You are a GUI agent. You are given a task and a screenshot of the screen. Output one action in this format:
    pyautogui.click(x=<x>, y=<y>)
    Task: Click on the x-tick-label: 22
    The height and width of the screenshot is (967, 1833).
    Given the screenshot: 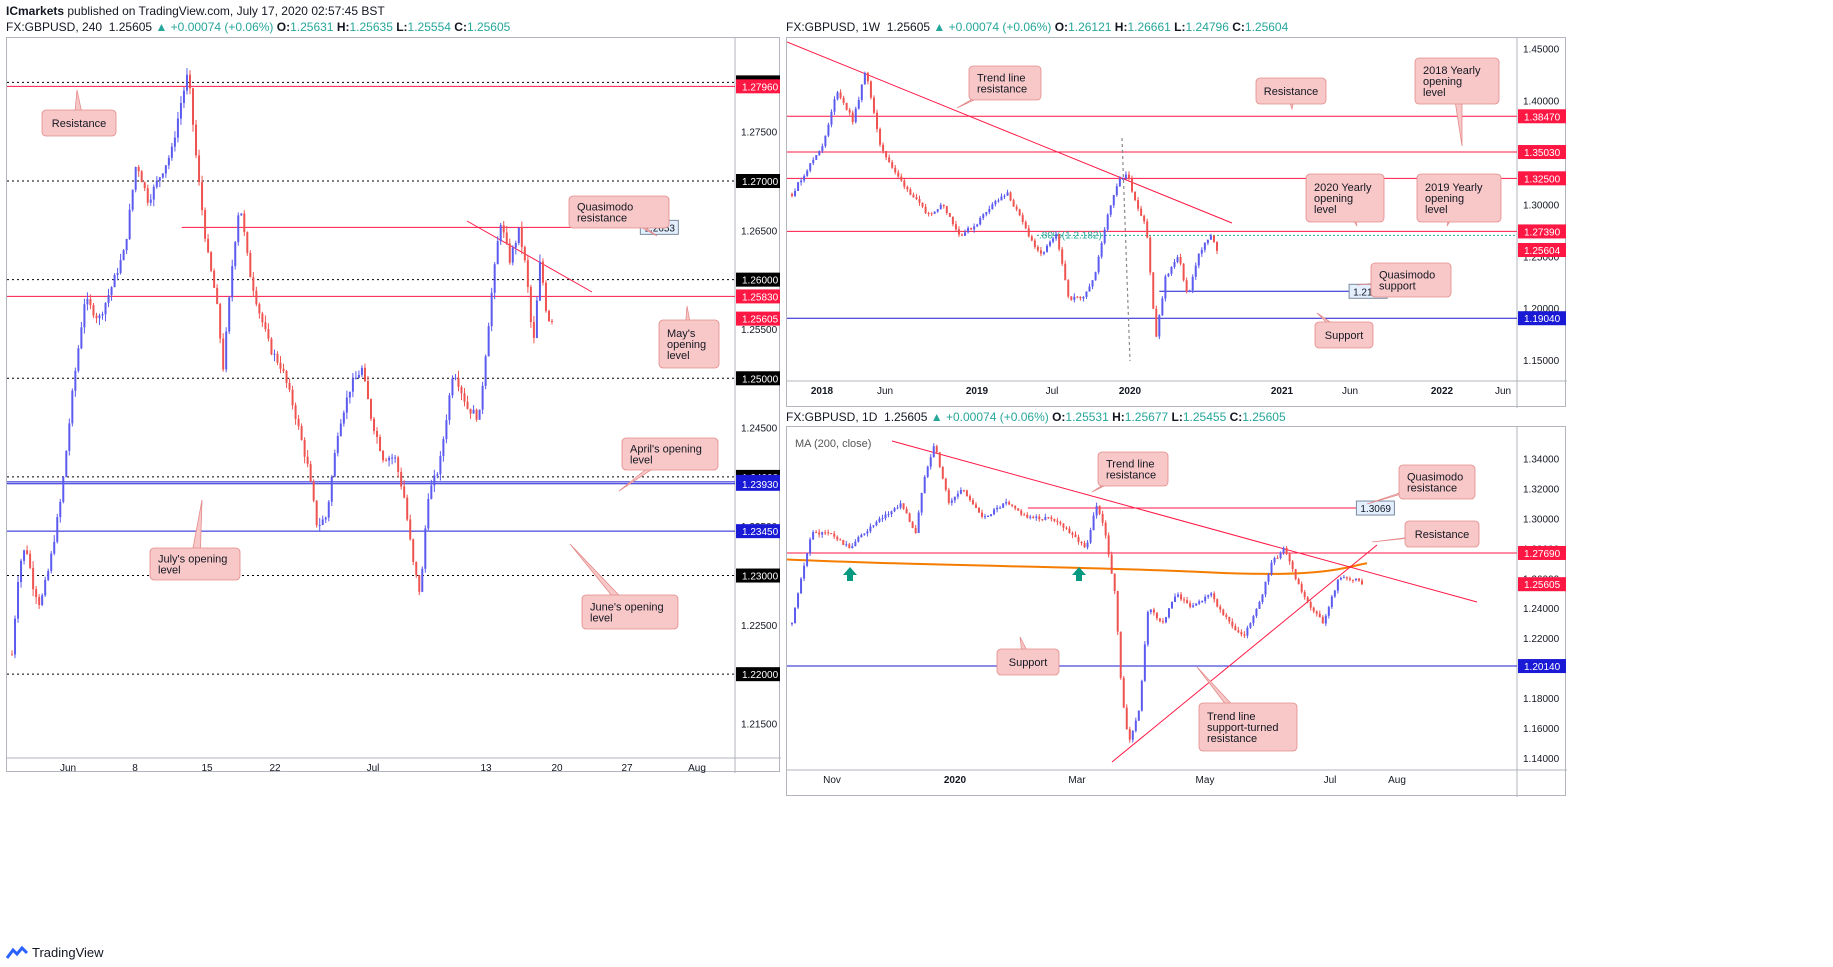 What is the action you would take?
    pyautogui.click(x=275, y=768)
    